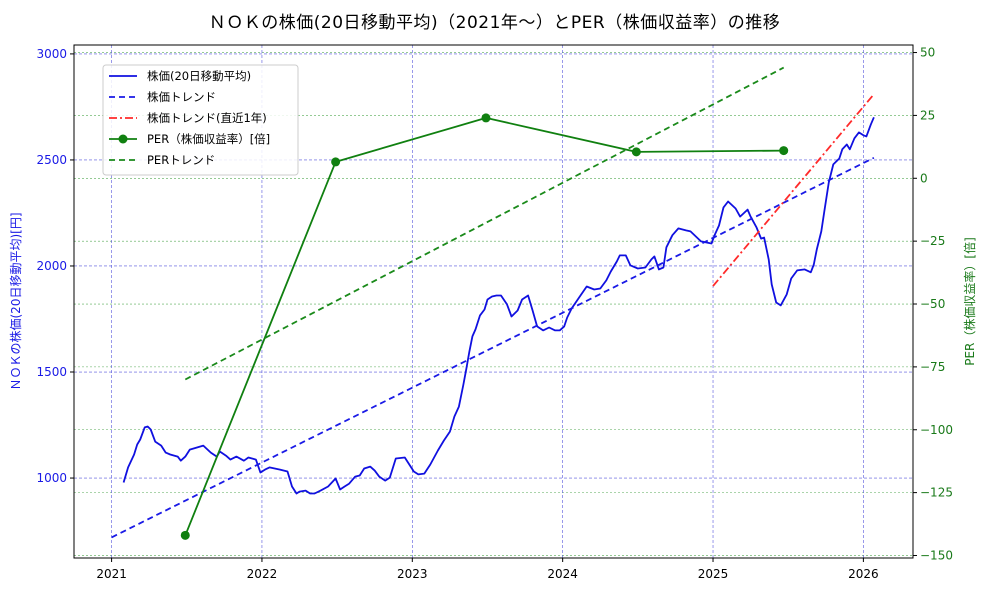 Image resolution: width=989 pixels, height=593 pixels. I want to click on legend-label: 株価トレンド(直近1年), so click(207, 118).